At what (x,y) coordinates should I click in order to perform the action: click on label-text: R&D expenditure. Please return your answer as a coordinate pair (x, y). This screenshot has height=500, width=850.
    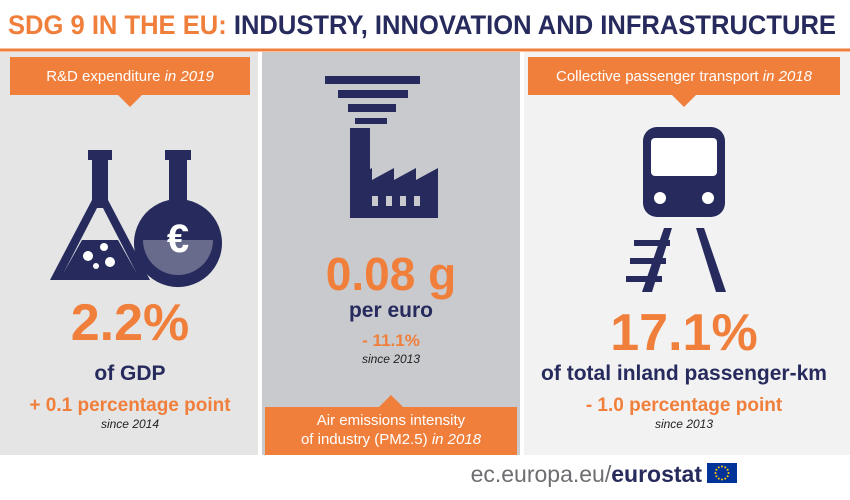
    Looking at the image, I should click on (103, 76).